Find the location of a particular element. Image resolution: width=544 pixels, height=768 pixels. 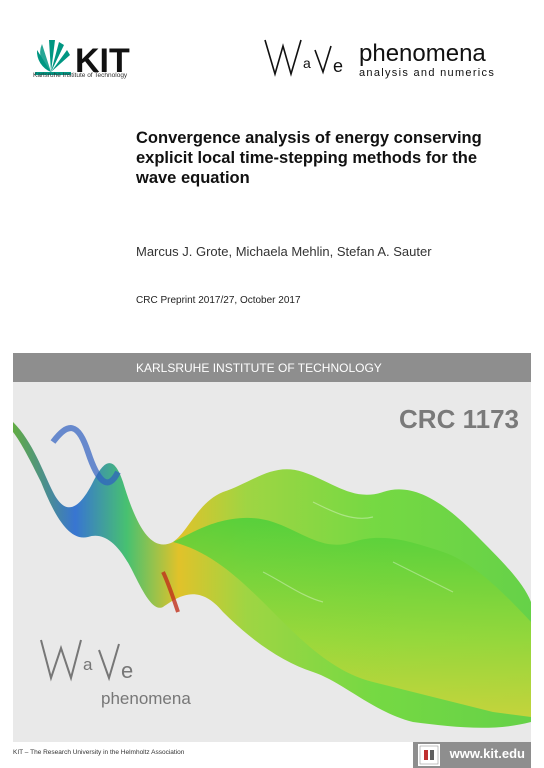

footer-url: www.kit.edu is located at coordinates (487, 753).